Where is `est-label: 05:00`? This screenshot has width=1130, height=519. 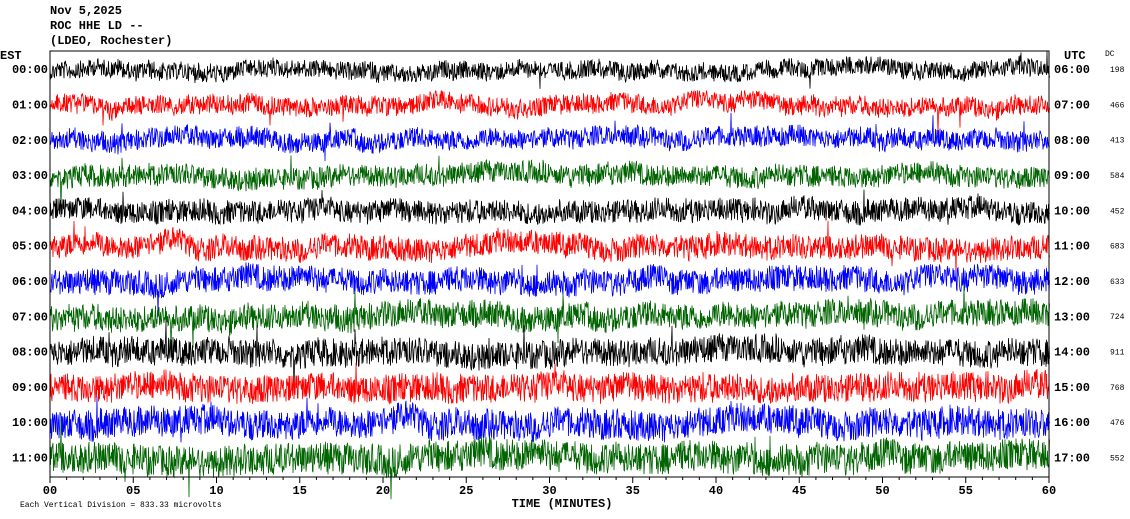
est-label: 05:00 is located at coordinates (30, 247).